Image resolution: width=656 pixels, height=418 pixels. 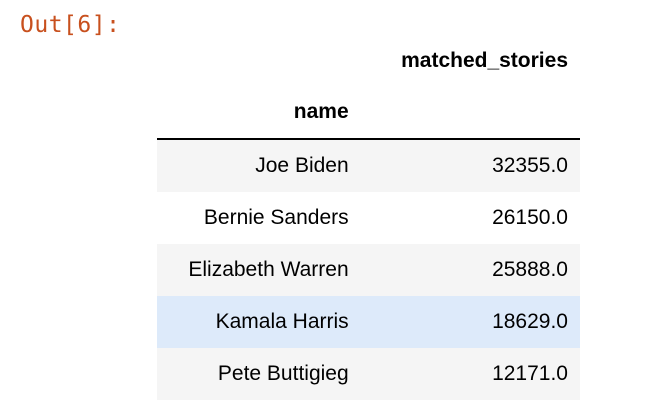 What do you see at coordinates (259, 270) in the screenshot?
I see `row-index-cell: Elizabeth Warren` at bounding box center [259, 270].